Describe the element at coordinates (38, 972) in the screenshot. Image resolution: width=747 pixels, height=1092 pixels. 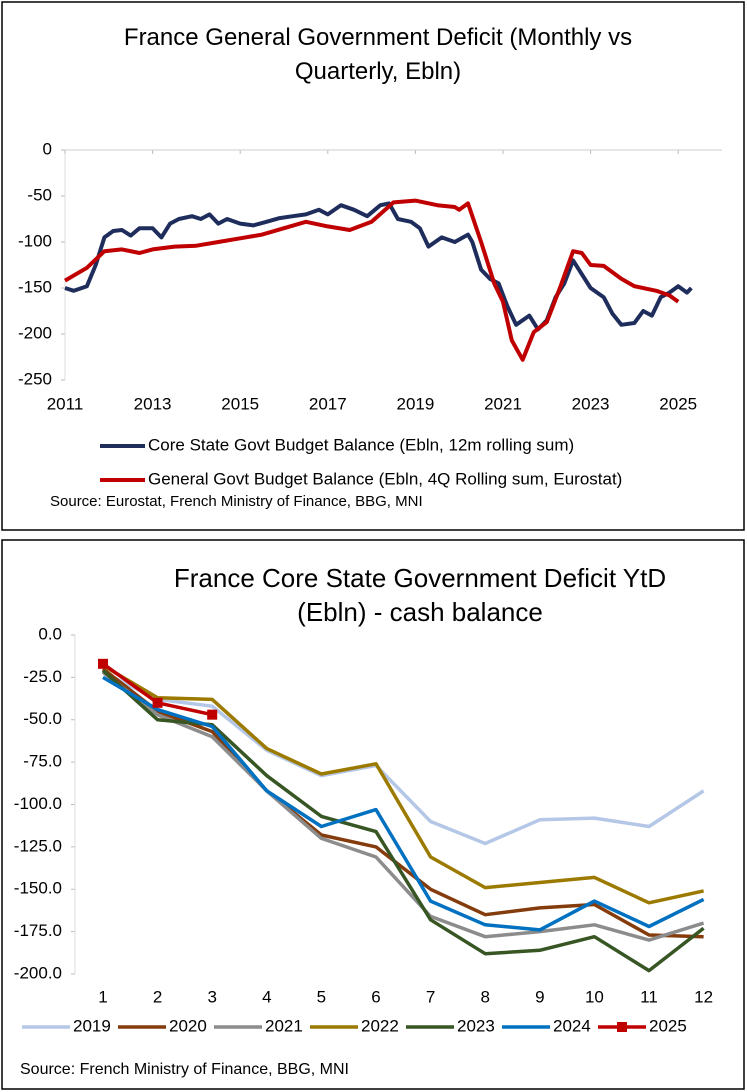
I see `y-tick-label: -200.0` at that location.